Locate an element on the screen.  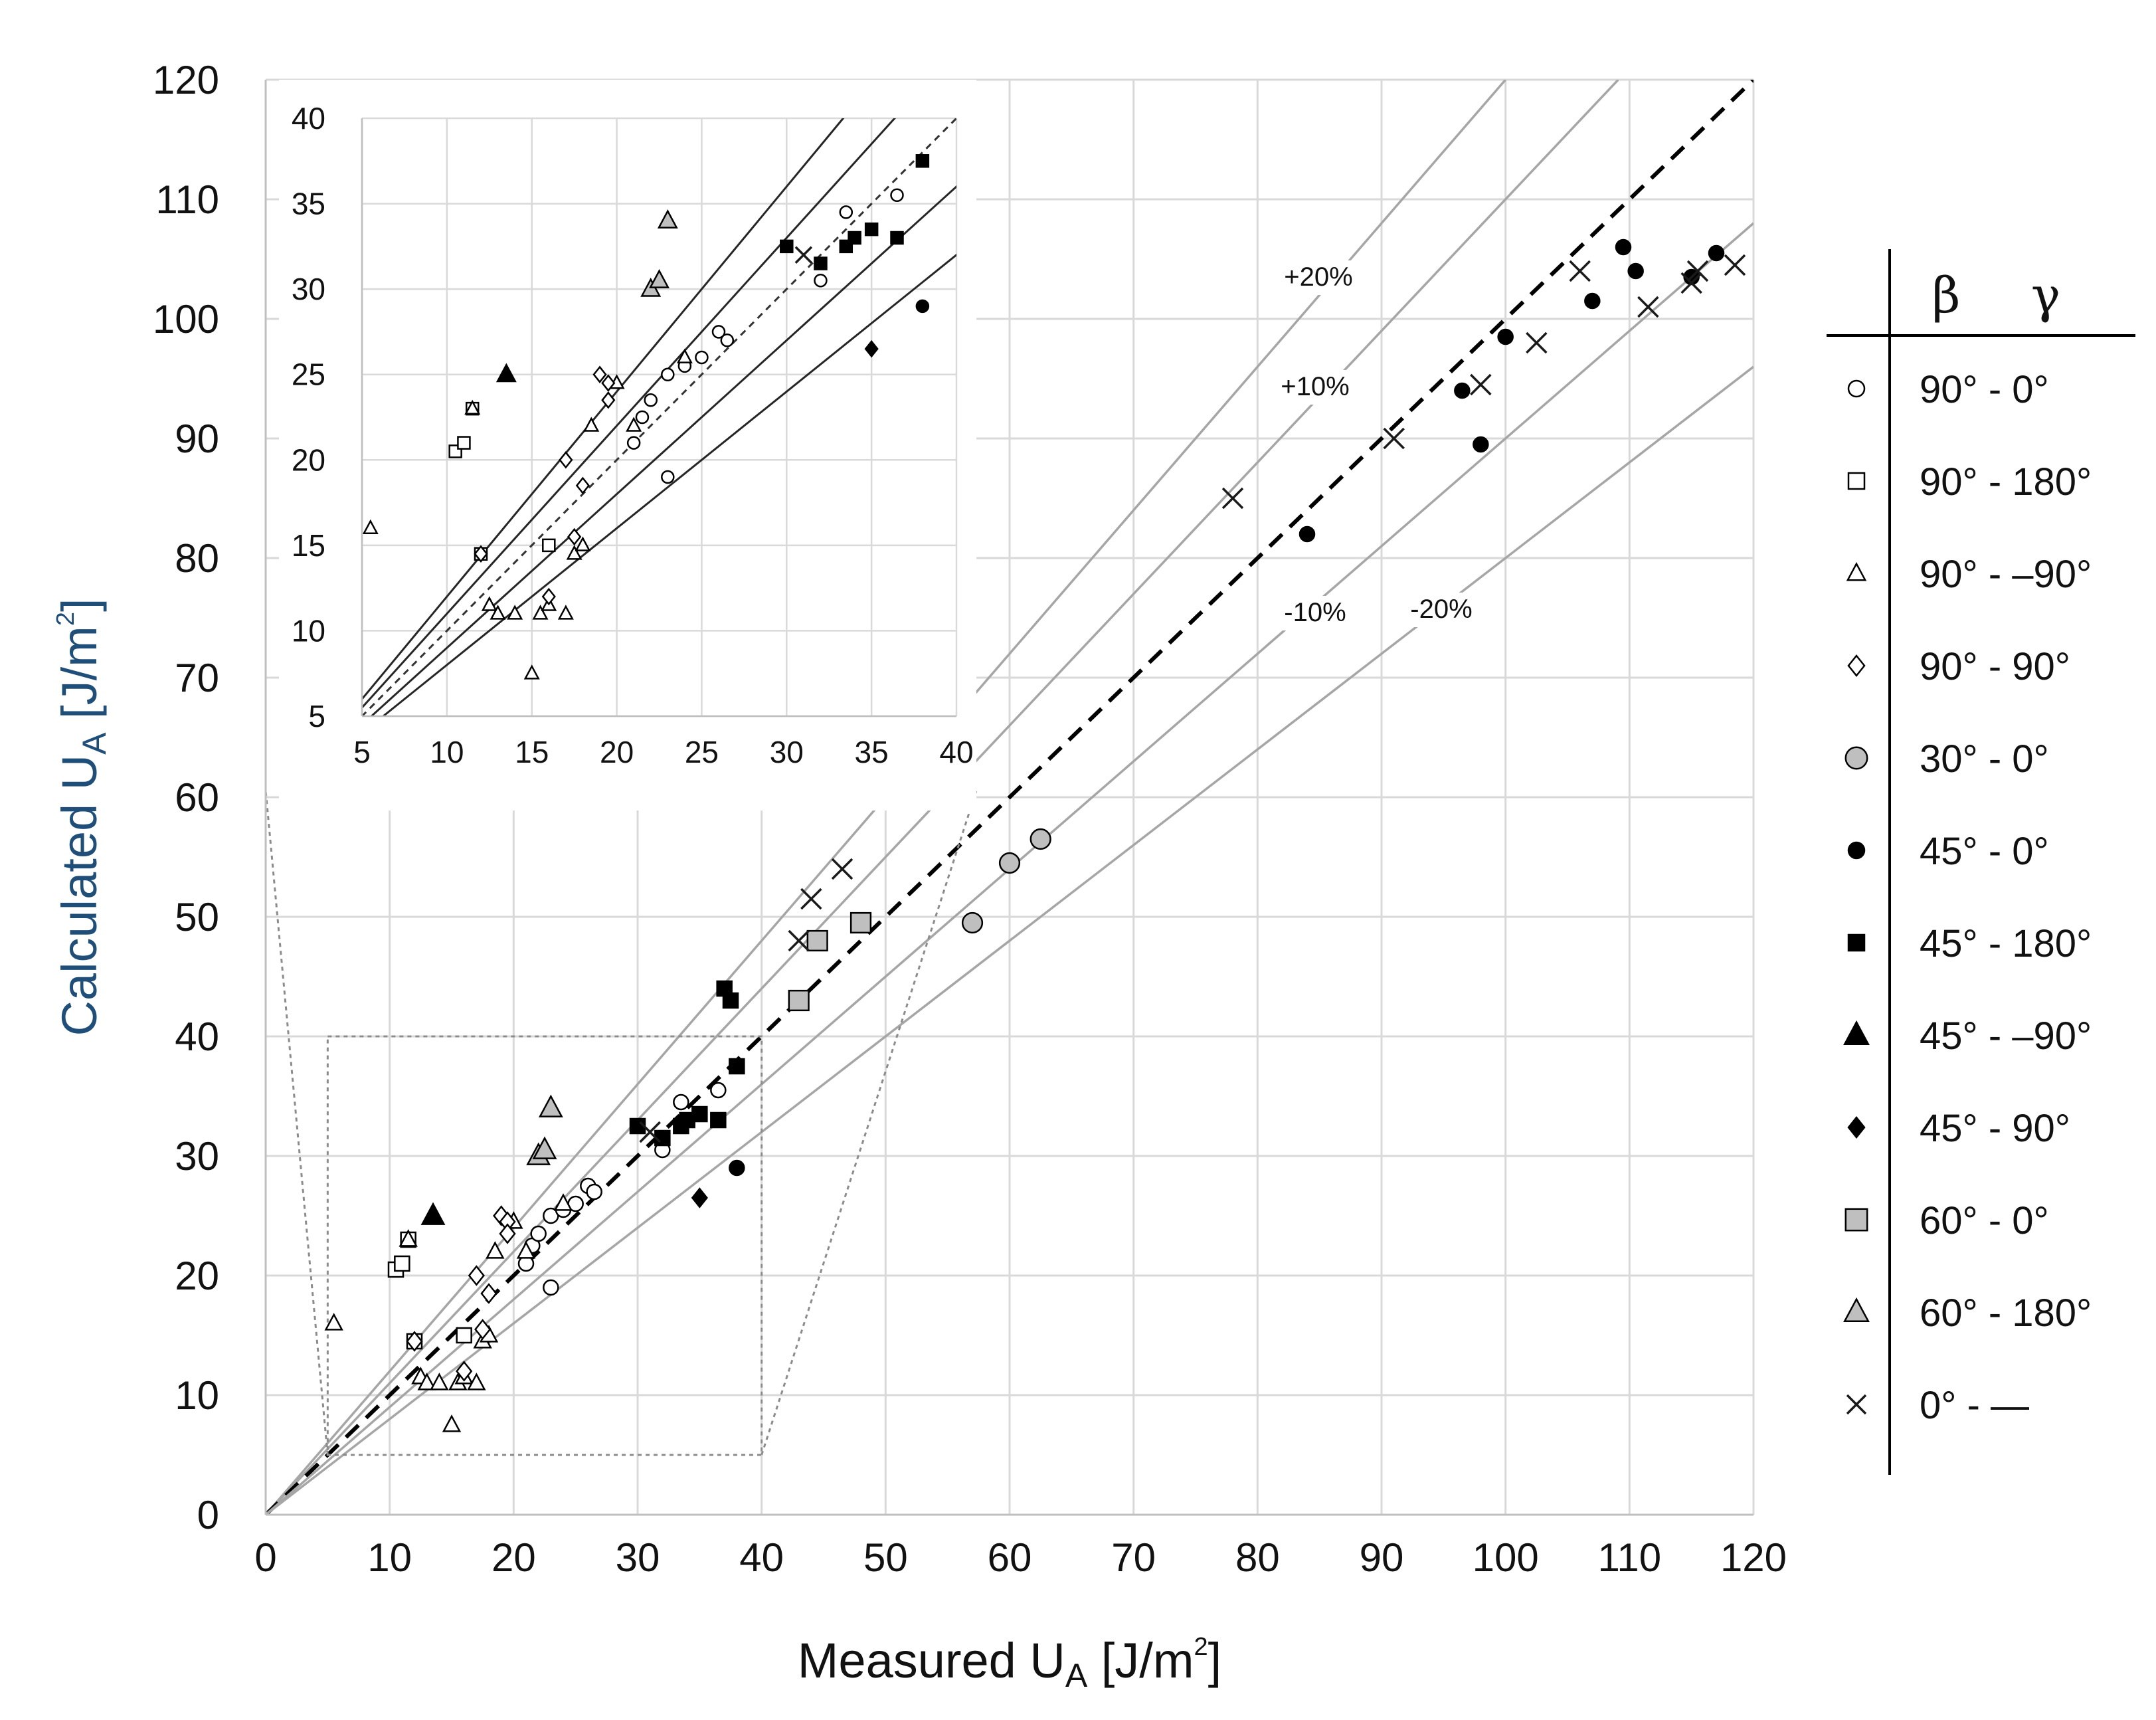
legend-entry-label: 60° - 180° is located at coordinates (2006, 1313).